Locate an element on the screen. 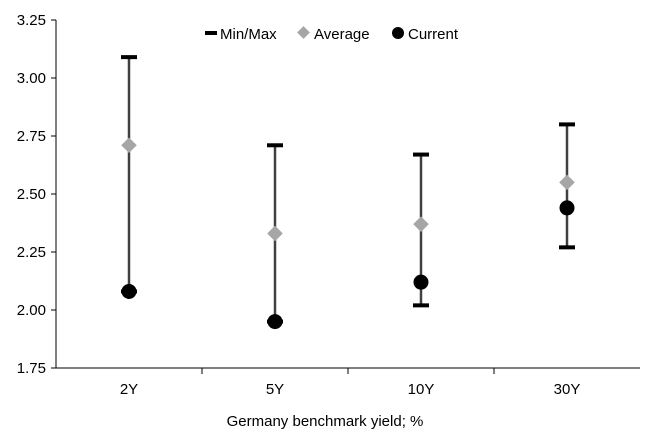 Image resolution: width=650 pixels, height=429 pixels. legend-current-label: Current is located at coordinates (433, 34).